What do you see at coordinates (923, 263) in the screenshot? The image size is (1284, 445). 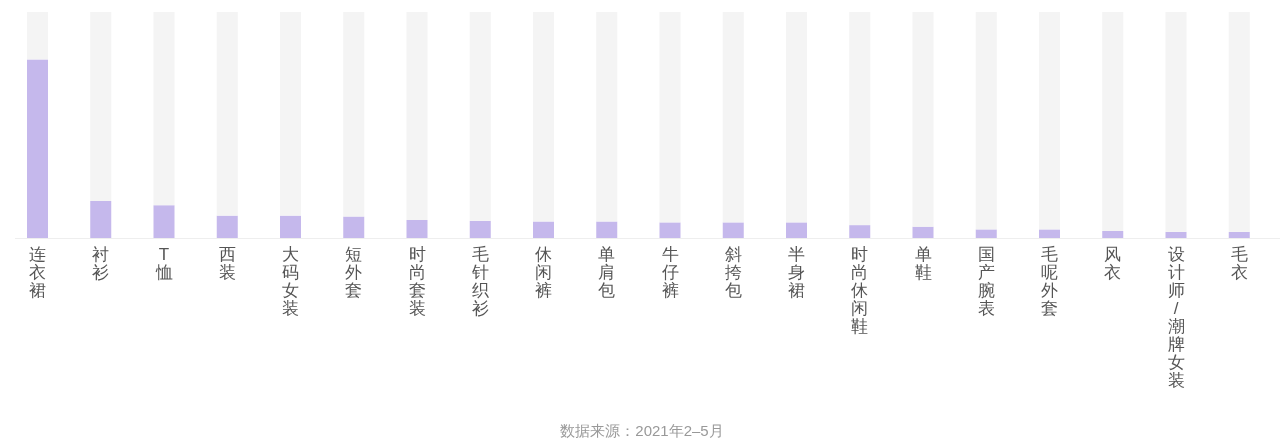 I see `x-tick-label: 单鞋` at bounding box center [923, 263].